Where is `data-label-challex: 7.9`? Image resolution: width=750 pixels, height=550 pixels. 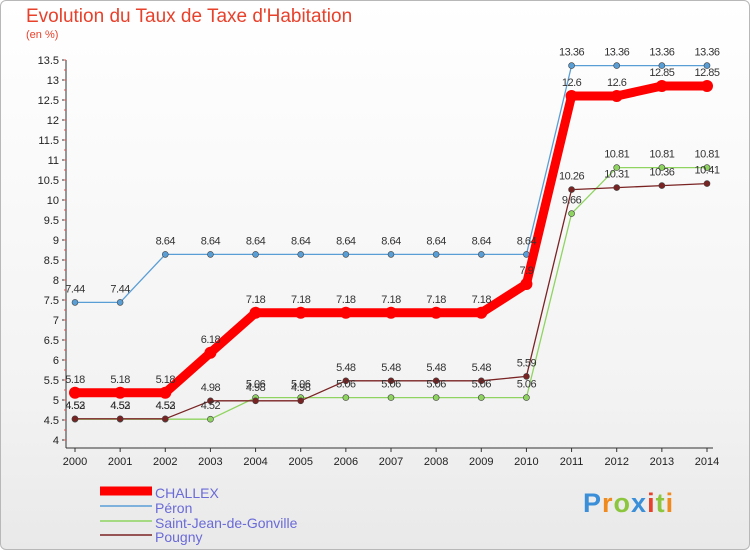
data-label-challex: 7.9 is located at coordinates (527, 271).